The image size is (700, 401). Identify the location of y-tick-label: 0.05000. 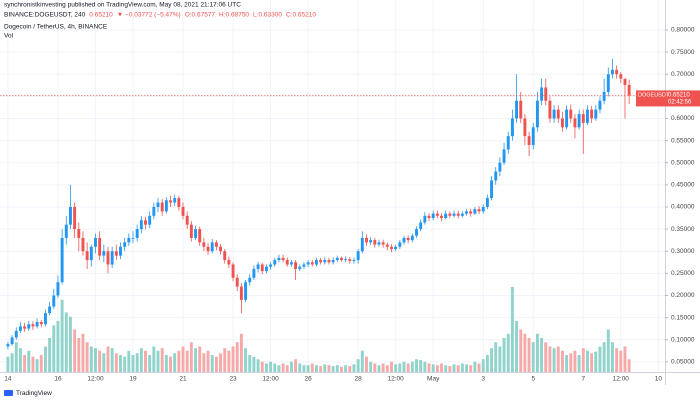
(683, 362).